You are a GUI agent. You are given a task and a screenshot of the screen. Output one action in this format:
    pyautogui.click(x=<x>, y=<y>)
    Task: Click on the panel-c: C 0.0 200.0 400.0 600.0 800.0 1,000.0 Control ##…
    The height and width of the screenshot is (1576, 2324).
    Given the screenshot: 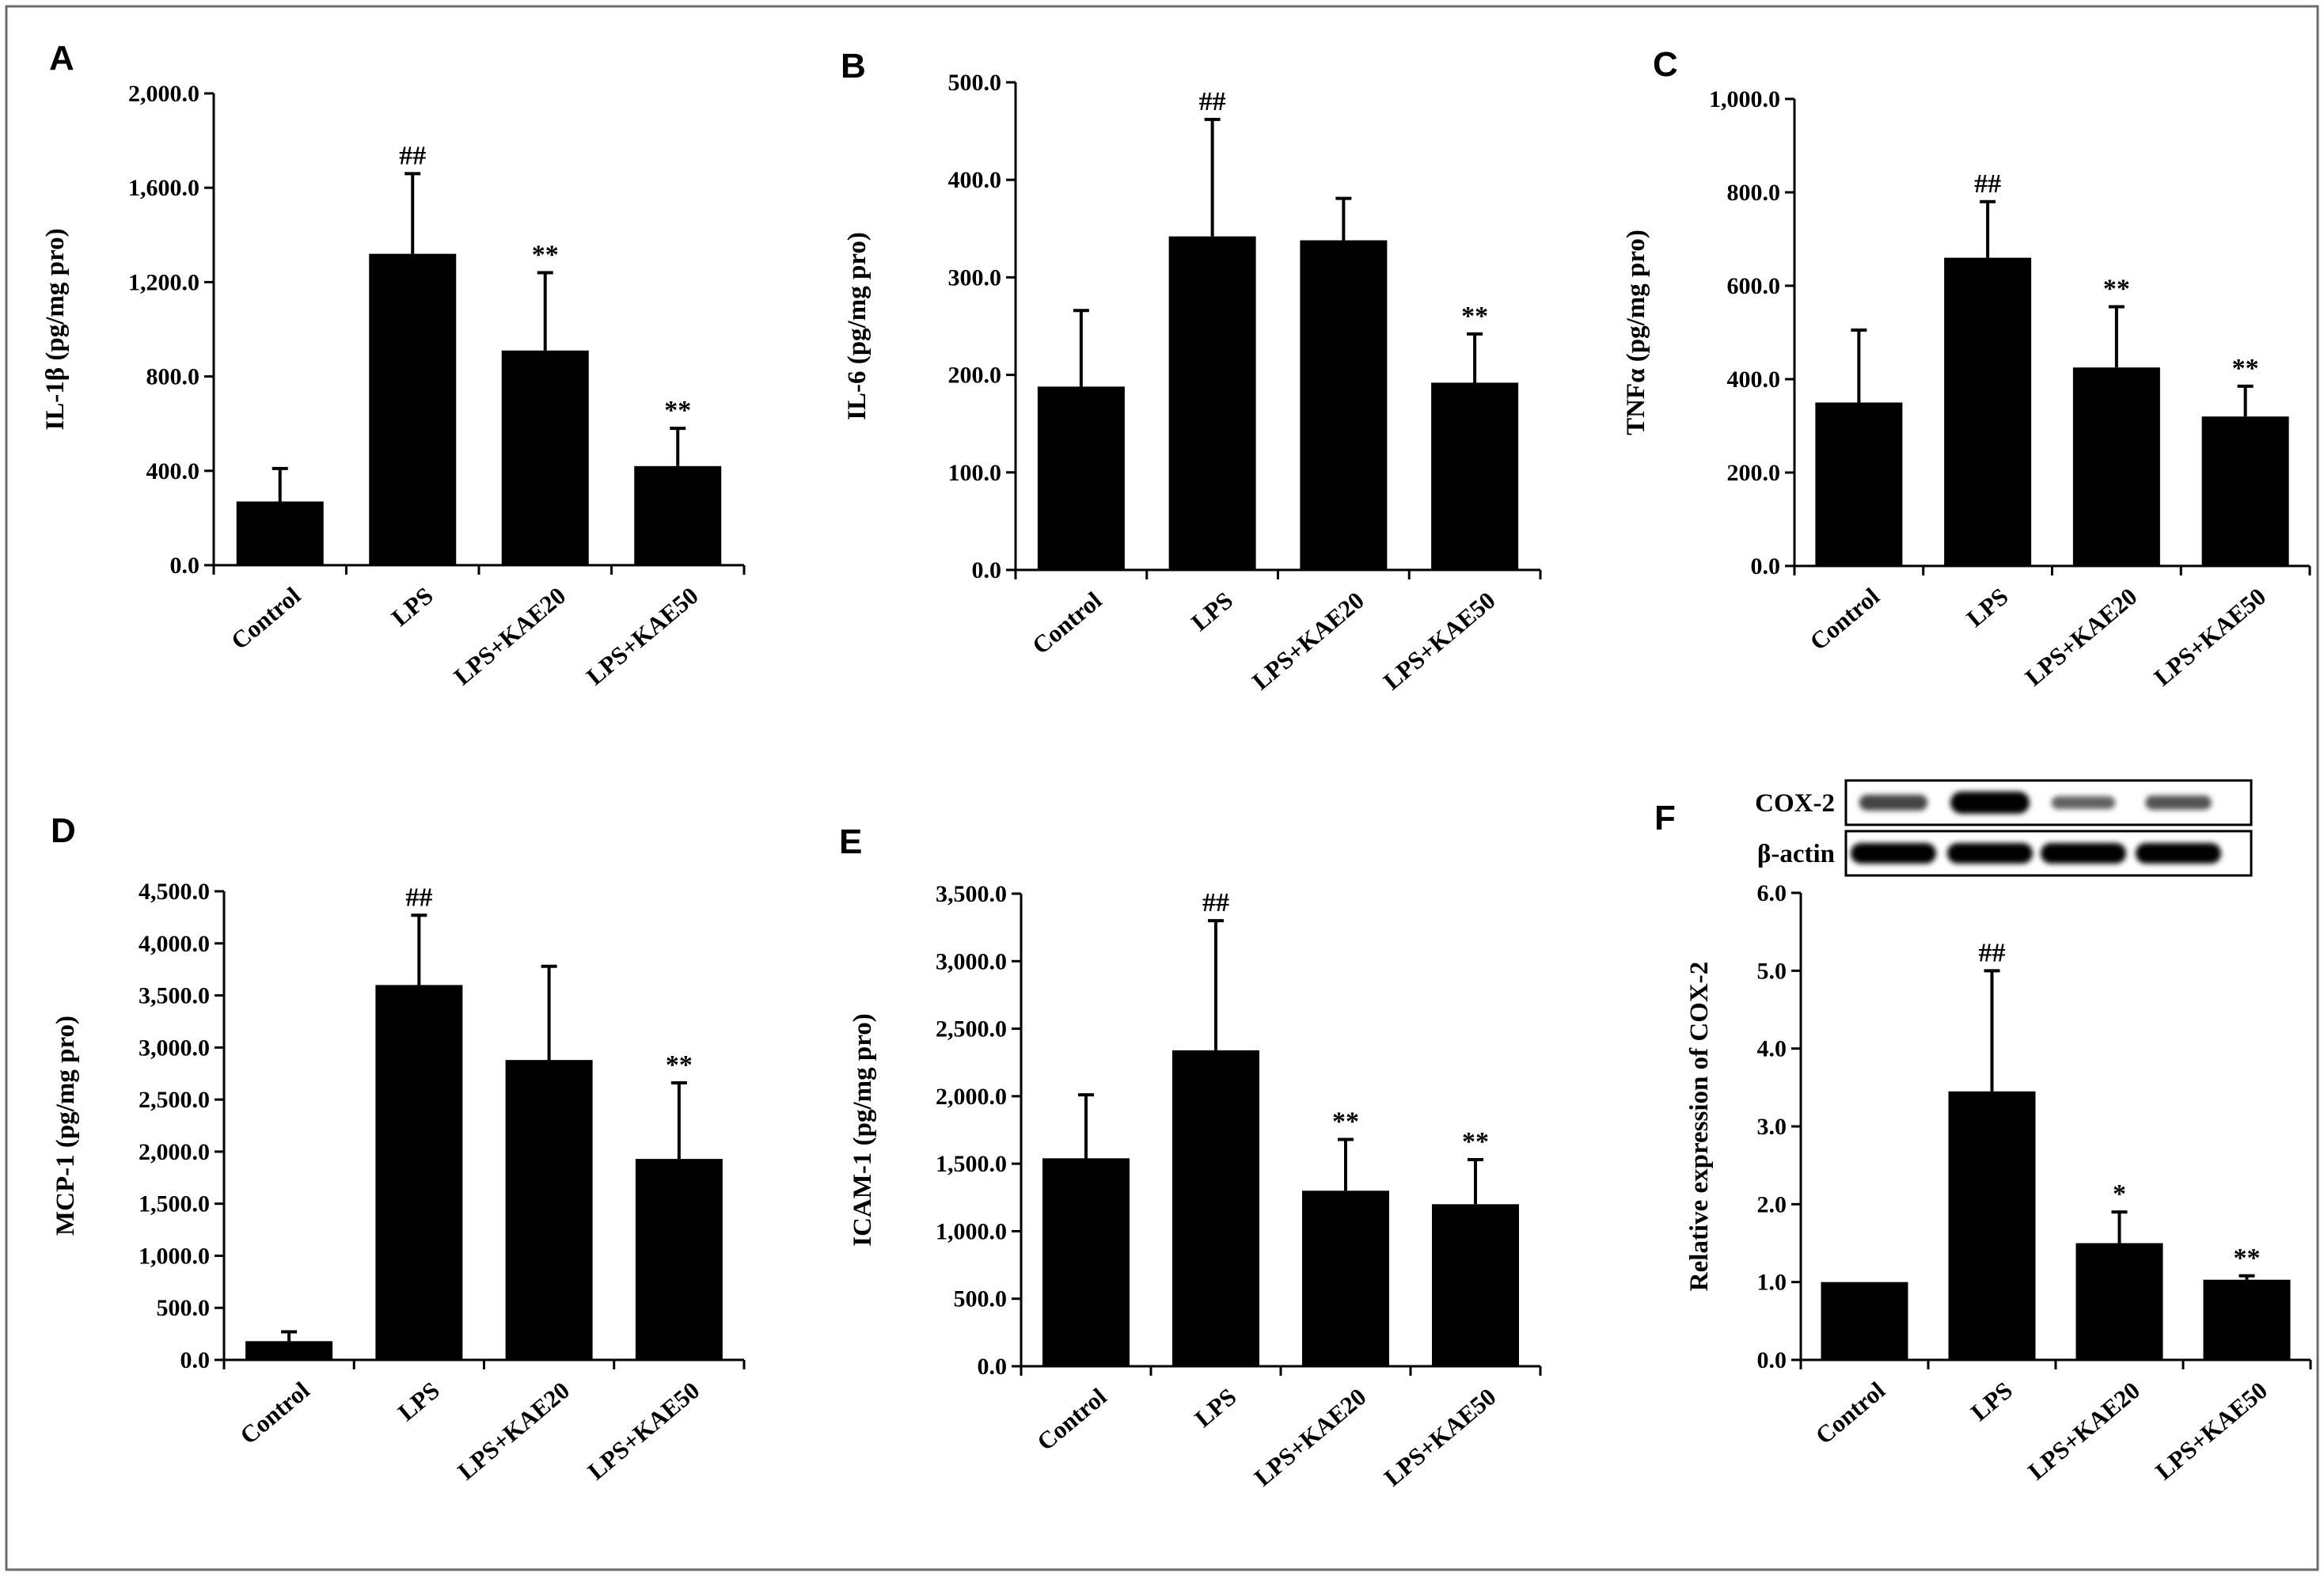 What is the action you would take?
    pyautogui.click(x=1966, y=368)
    